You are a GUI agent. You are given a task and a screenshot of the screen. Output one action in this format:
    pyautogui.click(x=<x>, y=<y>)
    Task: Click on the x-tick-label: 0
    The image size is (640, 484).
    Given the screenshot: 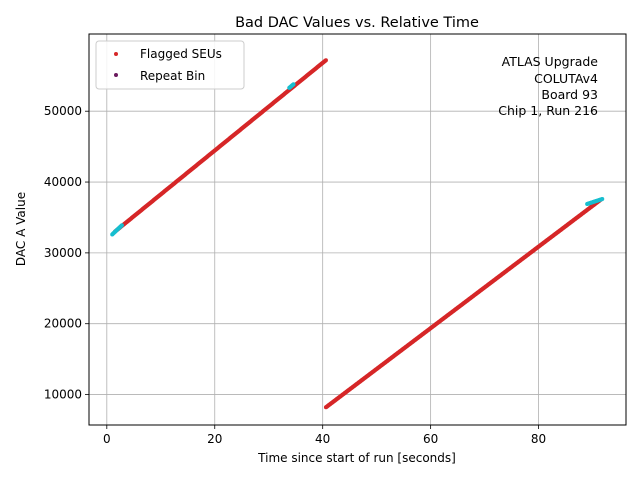 What is the action you would take?
    pyautogui.click(x=107, y=439)
    